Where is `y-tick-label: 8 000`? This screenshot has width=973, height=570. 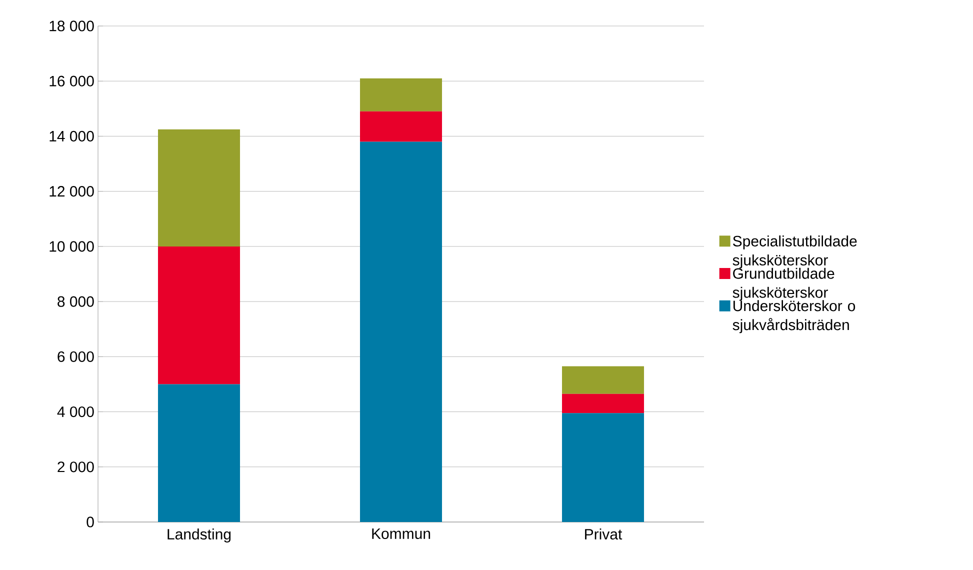
y-tick-label: 8 000 is located at coordinates (76, 301).